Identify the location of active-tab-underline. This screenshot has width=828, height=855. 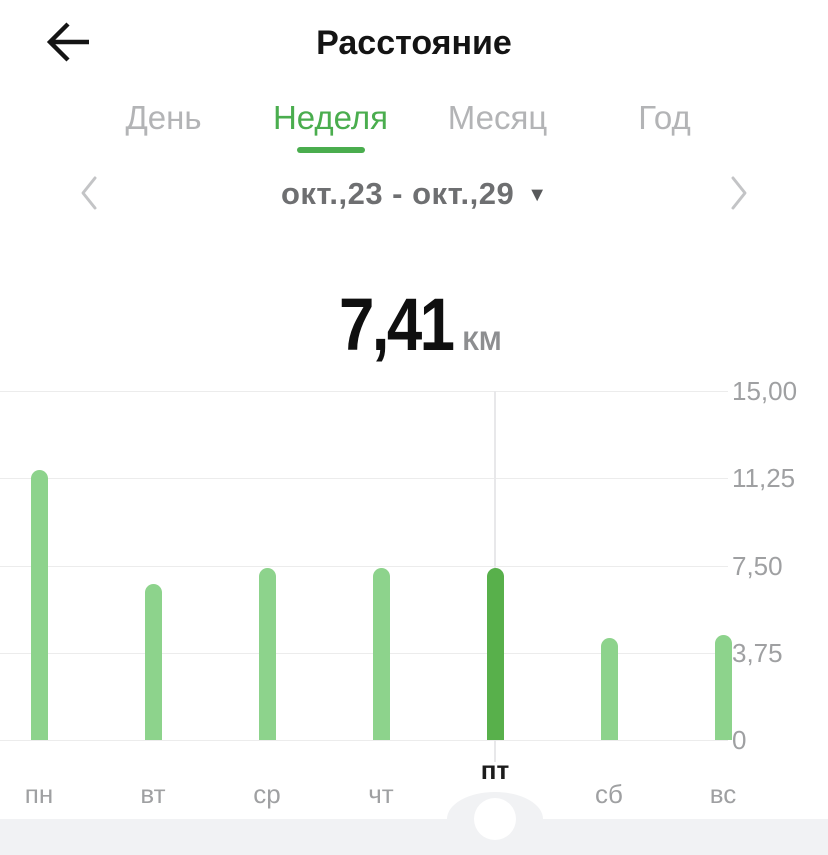
(330, 150).